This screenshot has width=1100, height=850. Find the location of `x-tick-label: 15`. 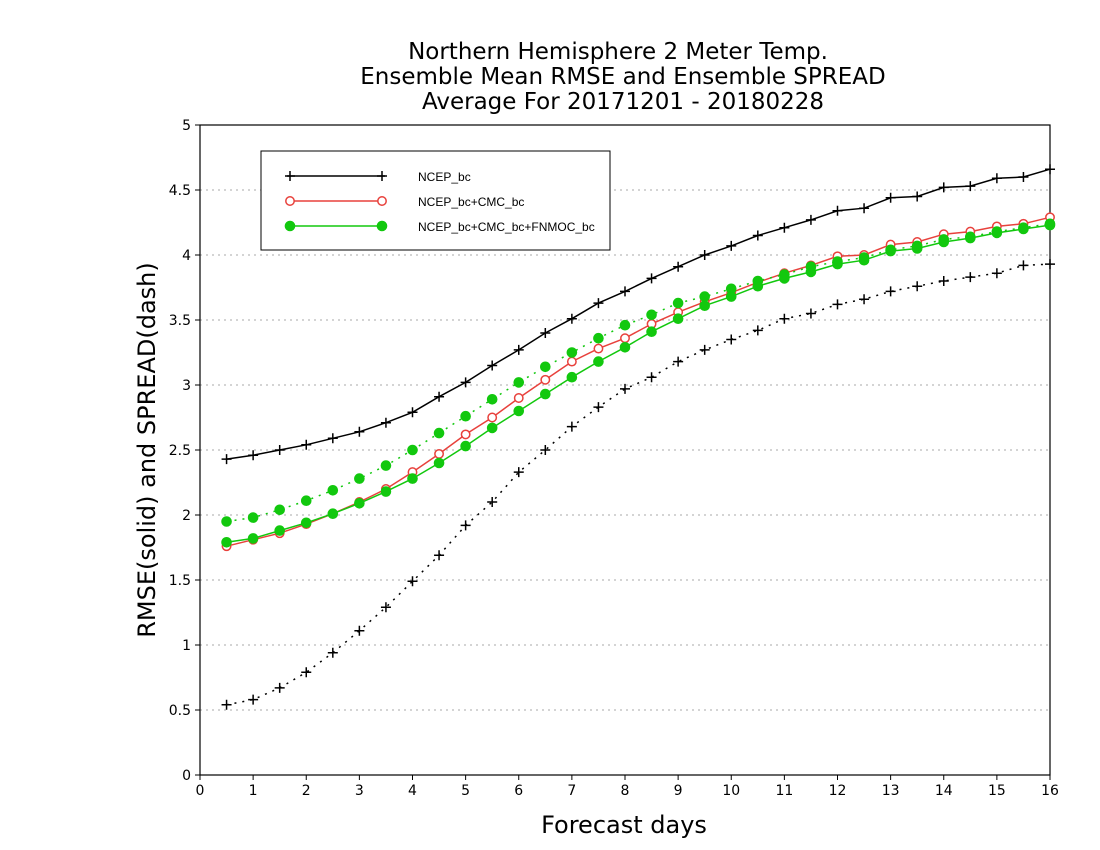

x-tick-label: 15 is located at coordinates (997, 791).